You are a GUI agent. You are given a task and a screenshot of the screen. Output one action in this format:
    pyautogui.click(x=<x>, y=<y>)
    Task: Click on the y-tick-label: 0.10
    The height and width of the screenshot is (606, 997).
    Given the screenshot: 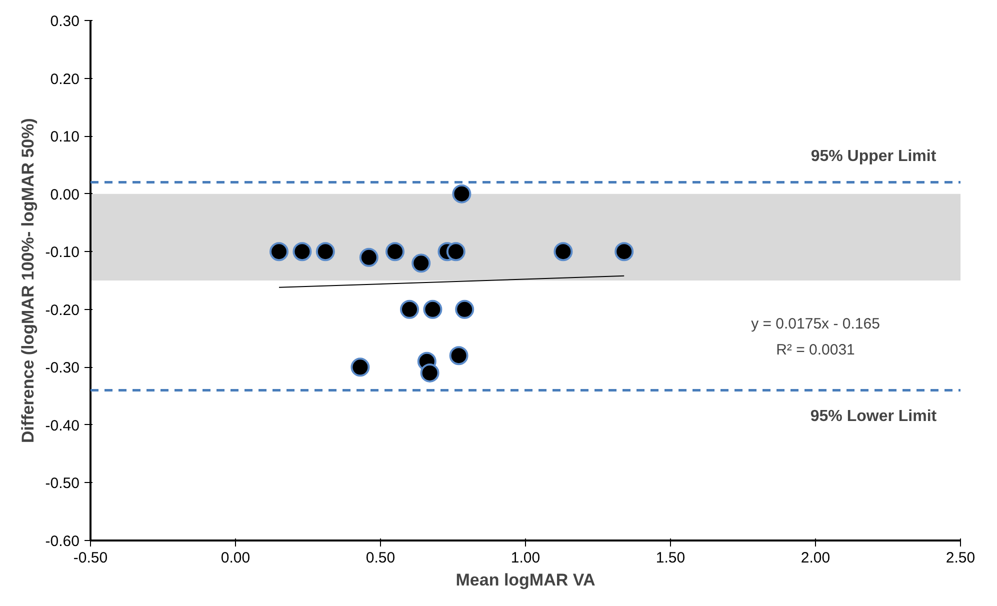 What is the action you would take?
    pyautogui.click(x=65, y=137)
    